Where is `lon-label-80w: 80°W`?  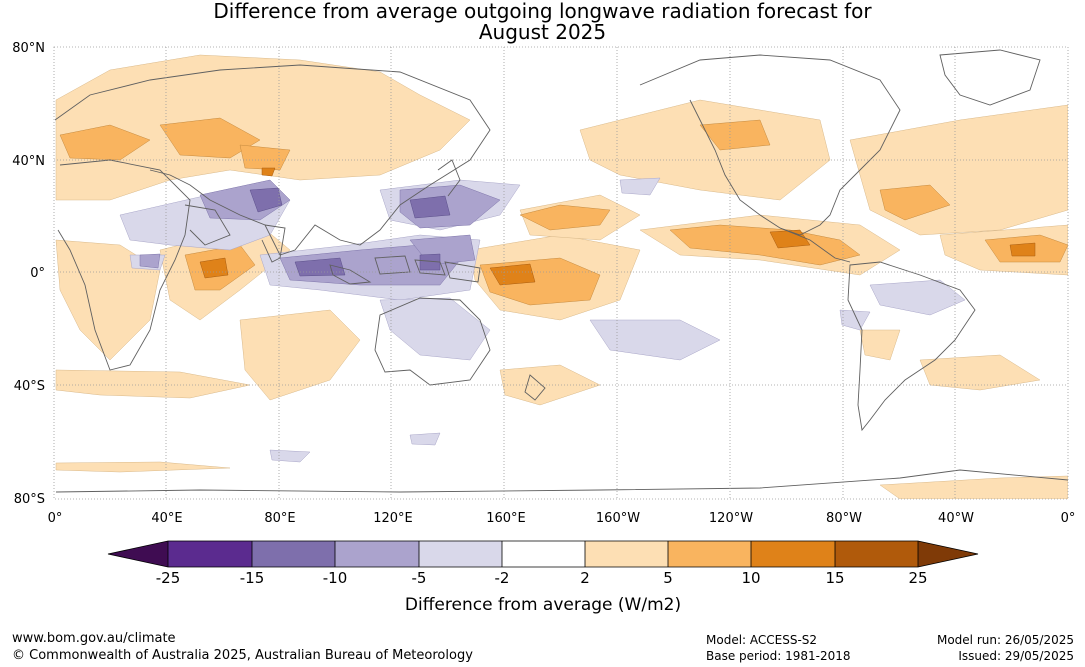
lon-label-80w: 80°W is located at coordinates (844, 518).